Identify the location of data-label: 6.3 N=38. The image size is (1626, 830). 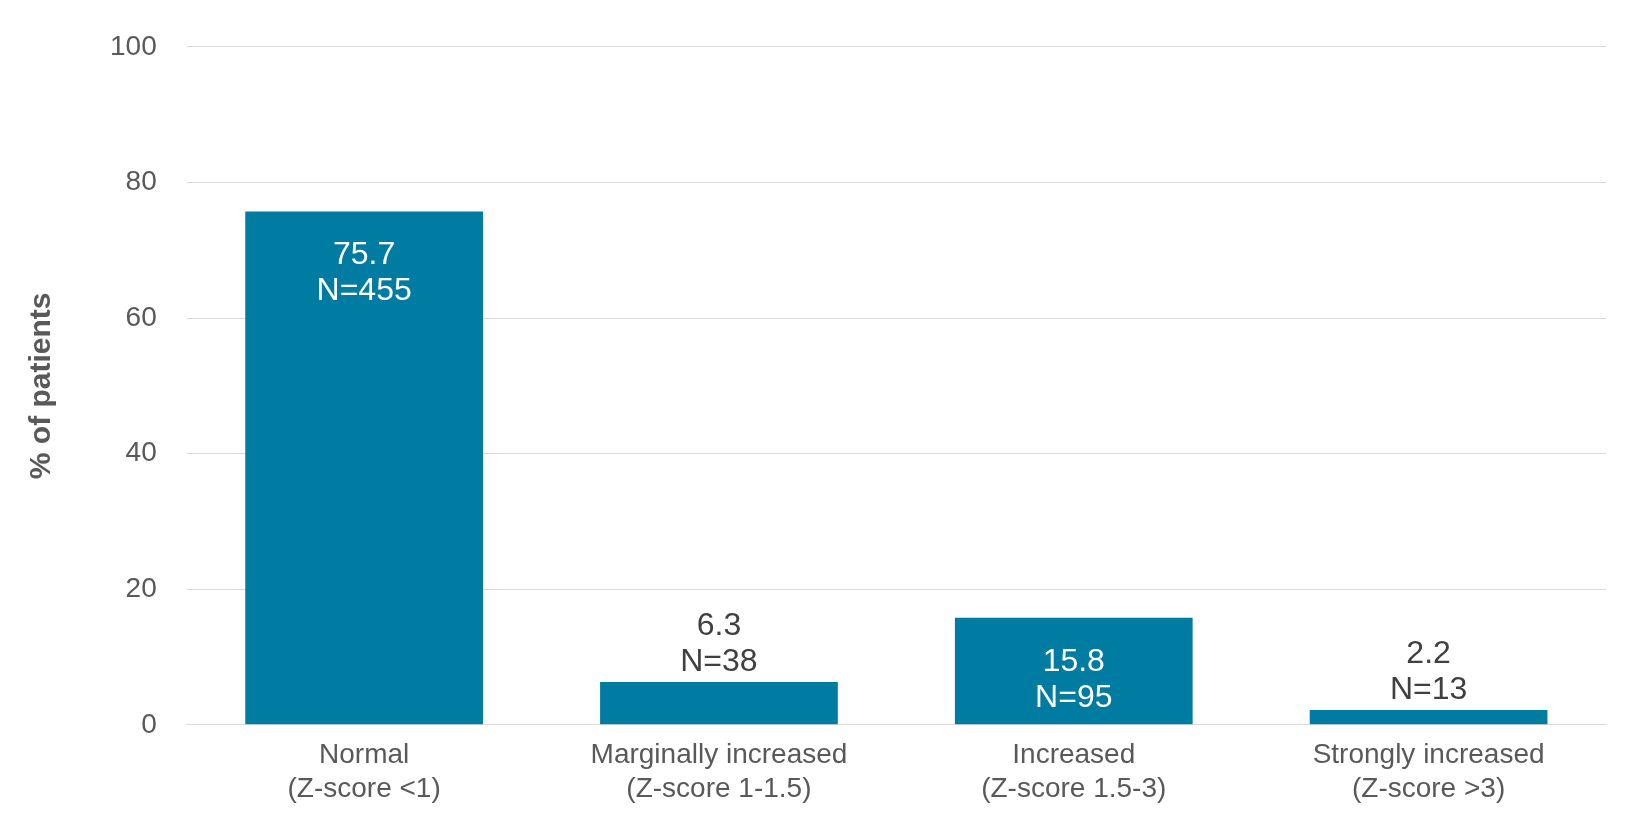
(719, 641).